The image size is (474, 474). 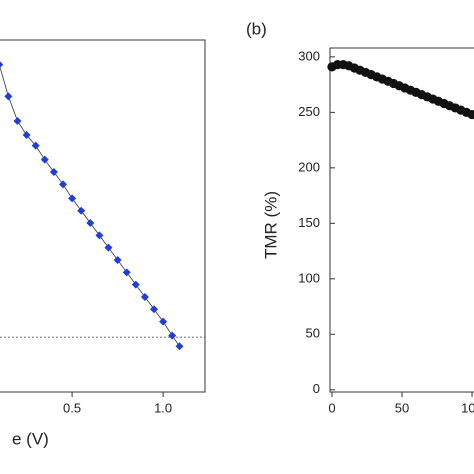 What do you see at coordinates (309, 55) in the screenshot?
I see `y-tick-label: 300` at bounding box center [309, 55].